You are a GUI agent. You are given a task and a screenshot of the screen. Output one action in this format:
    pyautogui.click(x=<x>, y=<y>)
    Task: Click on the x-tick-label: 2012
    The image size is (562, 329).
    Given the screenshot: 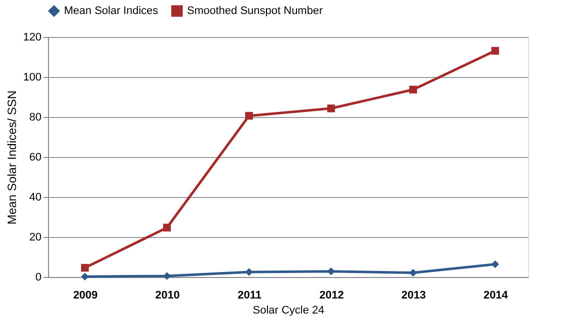 What is the action you would take?
    pyautogui.click(x=331, y=296)
    